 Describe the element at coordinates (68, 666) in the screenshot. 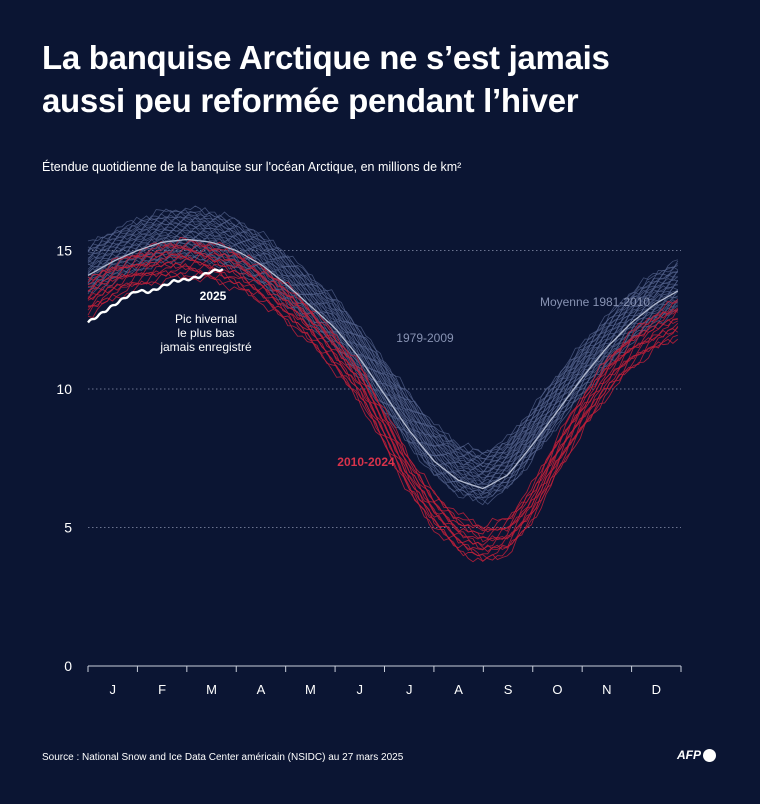

I see `y-tick-label: 0` at that location.